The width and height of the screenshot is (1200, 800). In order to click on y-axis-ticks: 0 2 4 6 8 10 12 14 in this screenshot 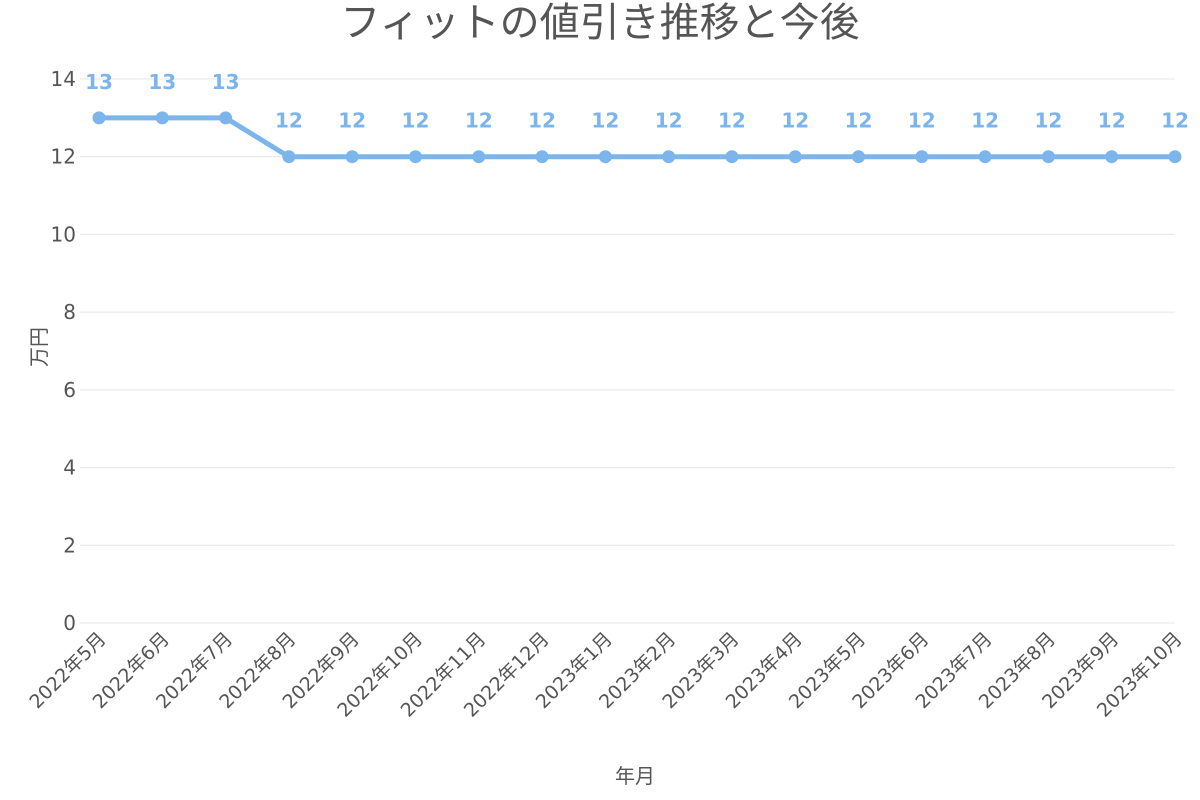, I will do `click(63, 351)`.